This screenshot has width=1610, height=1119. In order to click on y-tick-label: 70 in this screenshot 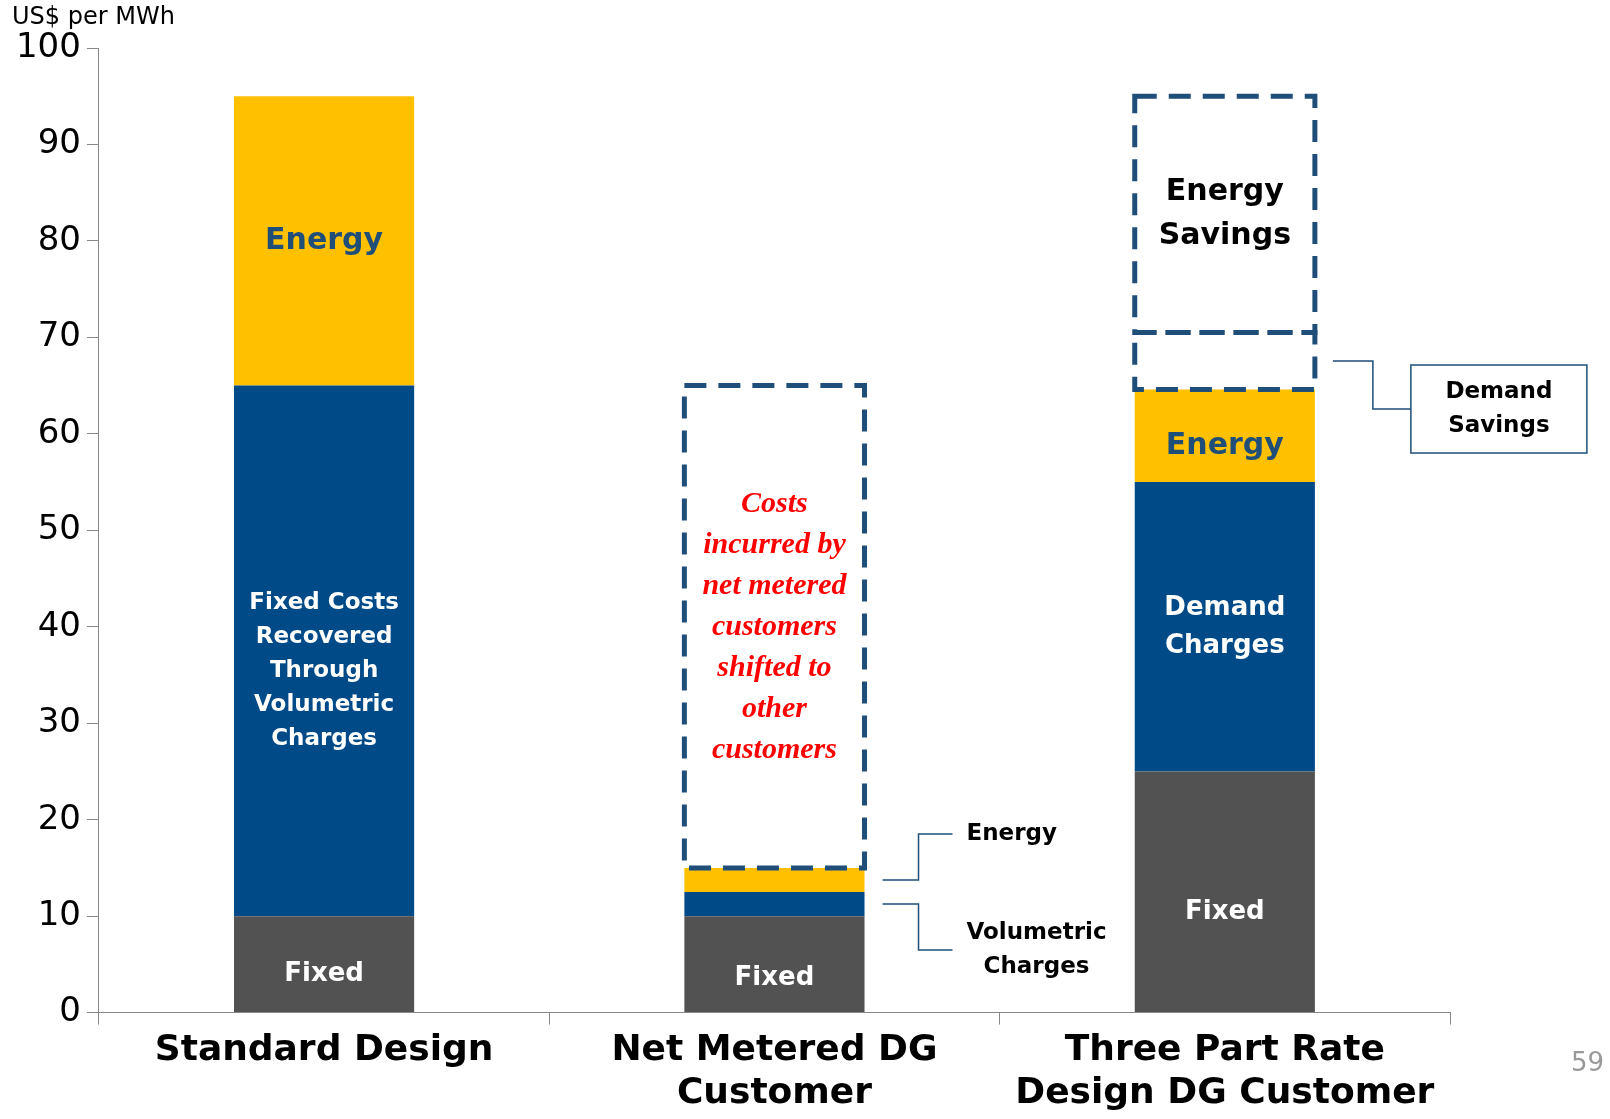, I will do `click(59, 334)`.